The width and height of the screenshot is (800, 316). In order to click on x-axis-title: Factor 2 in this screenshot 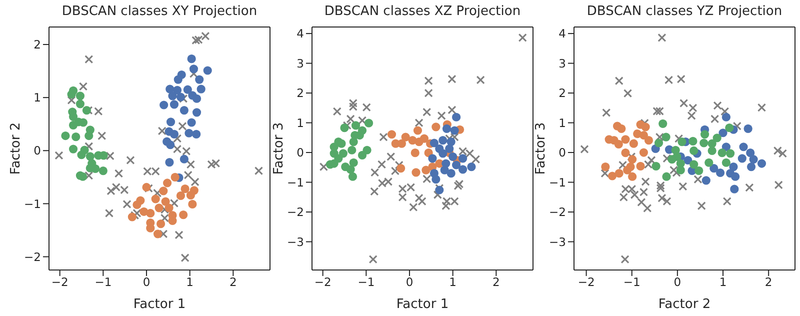, I will do `click(684, 304)`.